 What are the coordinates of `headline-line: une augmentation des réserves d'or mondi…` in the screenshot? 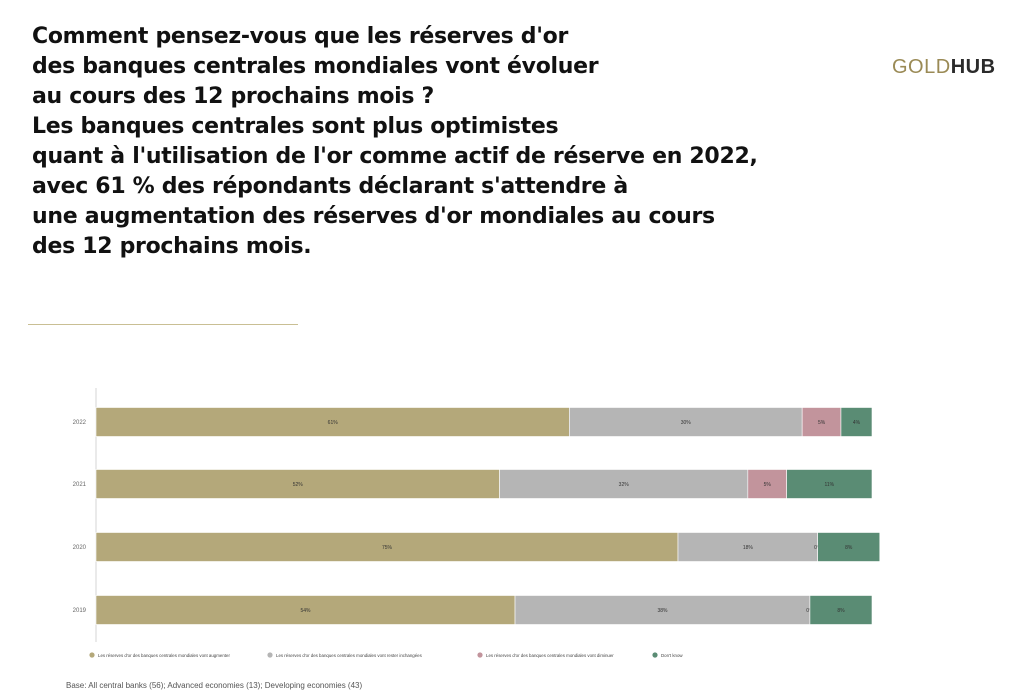 It's located at (373, 216).